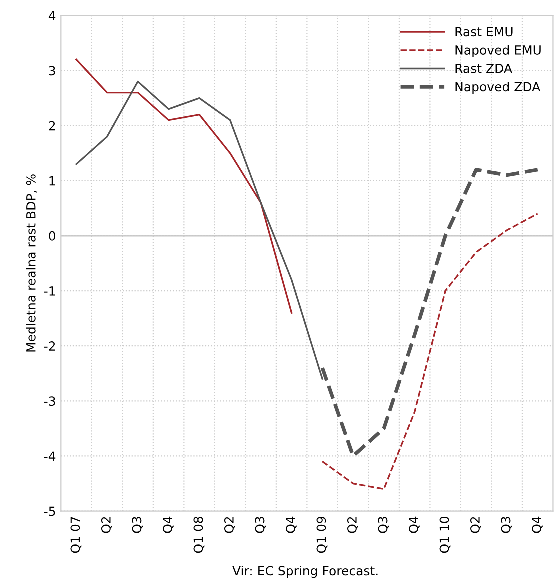  What do you see at coordinates (52, 236) in the screenshot?
I see `y-tick-label: 0` at bounding box center [52, 236].